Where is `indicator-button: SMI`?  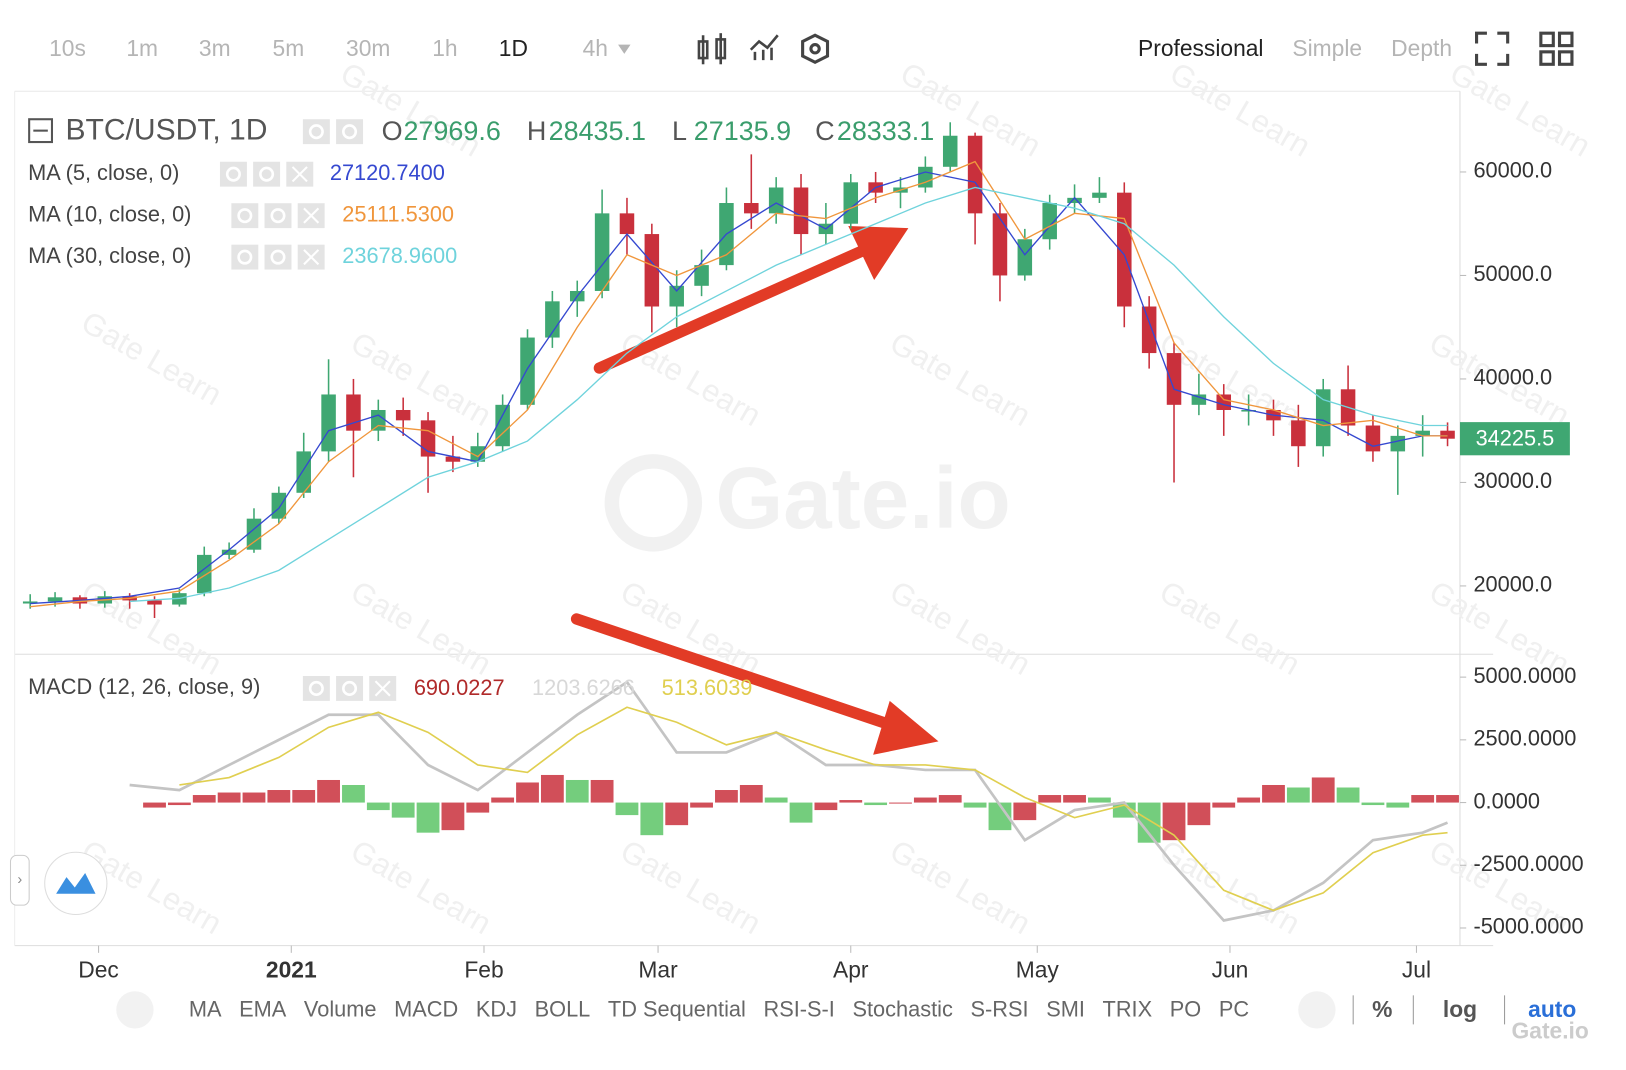 indicator-button: SMI is located at coordinates (1065, 1009).